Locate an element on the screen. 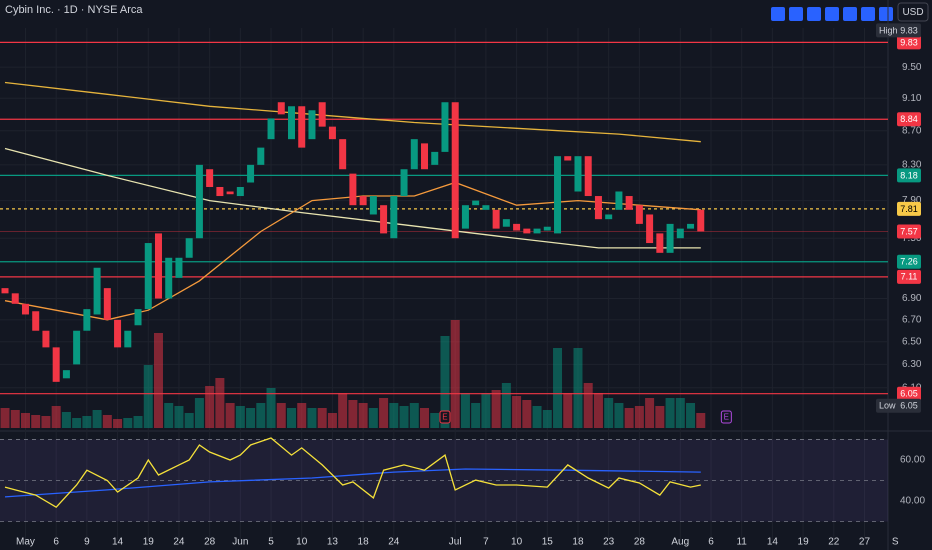 Image resolution: width=932 pixels, height=550 pixels. x-tick-label: 15 is located at coordinates (548, 542).